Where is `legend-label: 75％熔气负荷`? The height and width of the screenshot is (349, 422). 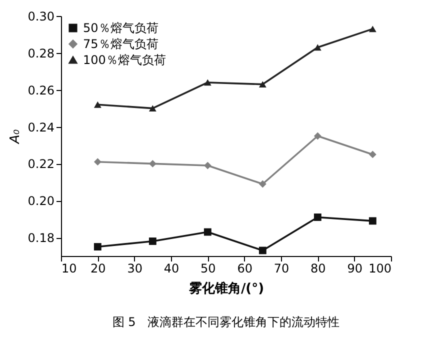
legend-label: 75％熔气负荷 is located at coordinates (120, 44).